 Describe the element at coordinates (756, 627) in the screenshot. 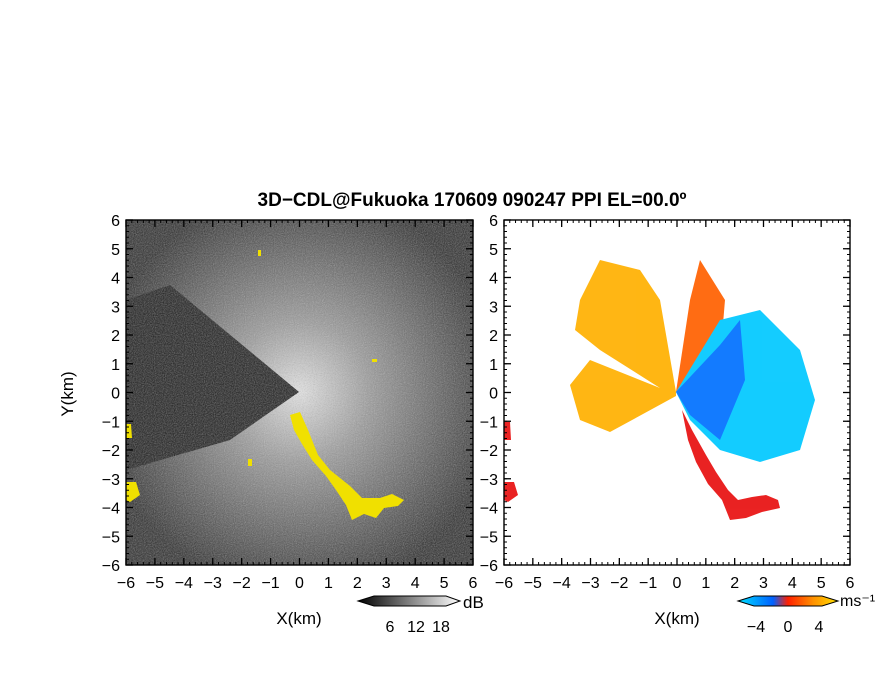

I see `velocity-colorbar-tick: −4` at that location.